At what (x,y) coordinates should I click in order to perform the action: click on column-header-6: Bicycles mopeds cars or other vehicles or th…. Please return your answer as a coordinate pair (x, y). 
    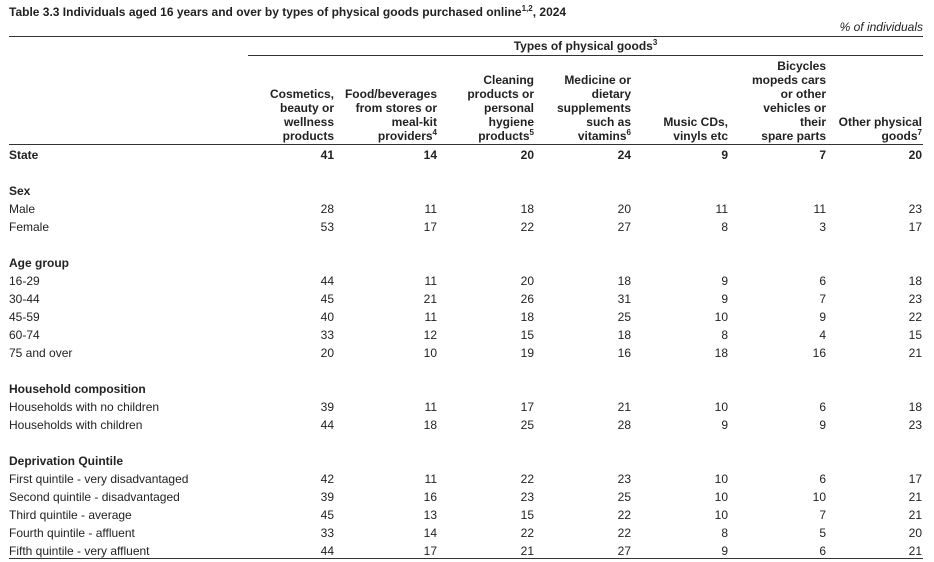
    Looking at the image, I should click on (781, 101).